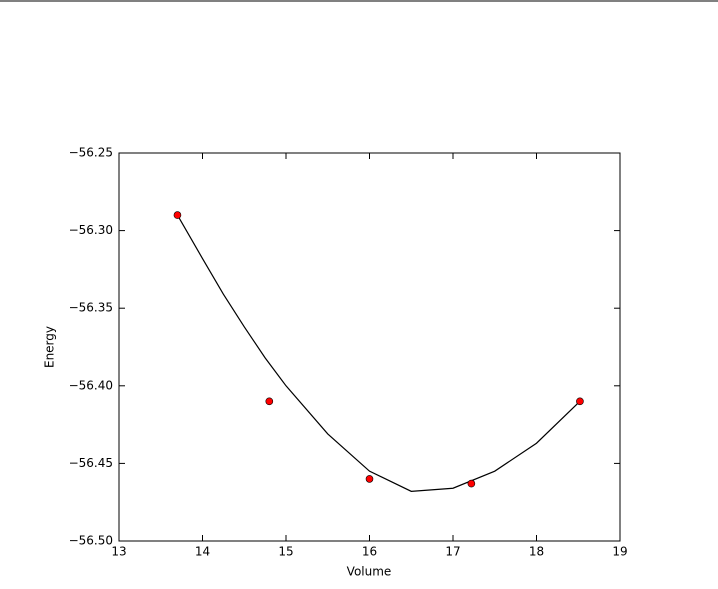 The image size is (718, 589). Describe the element at coordinates (285, 552) in the screenshot. I see `x-tick-label: 15` at that location.